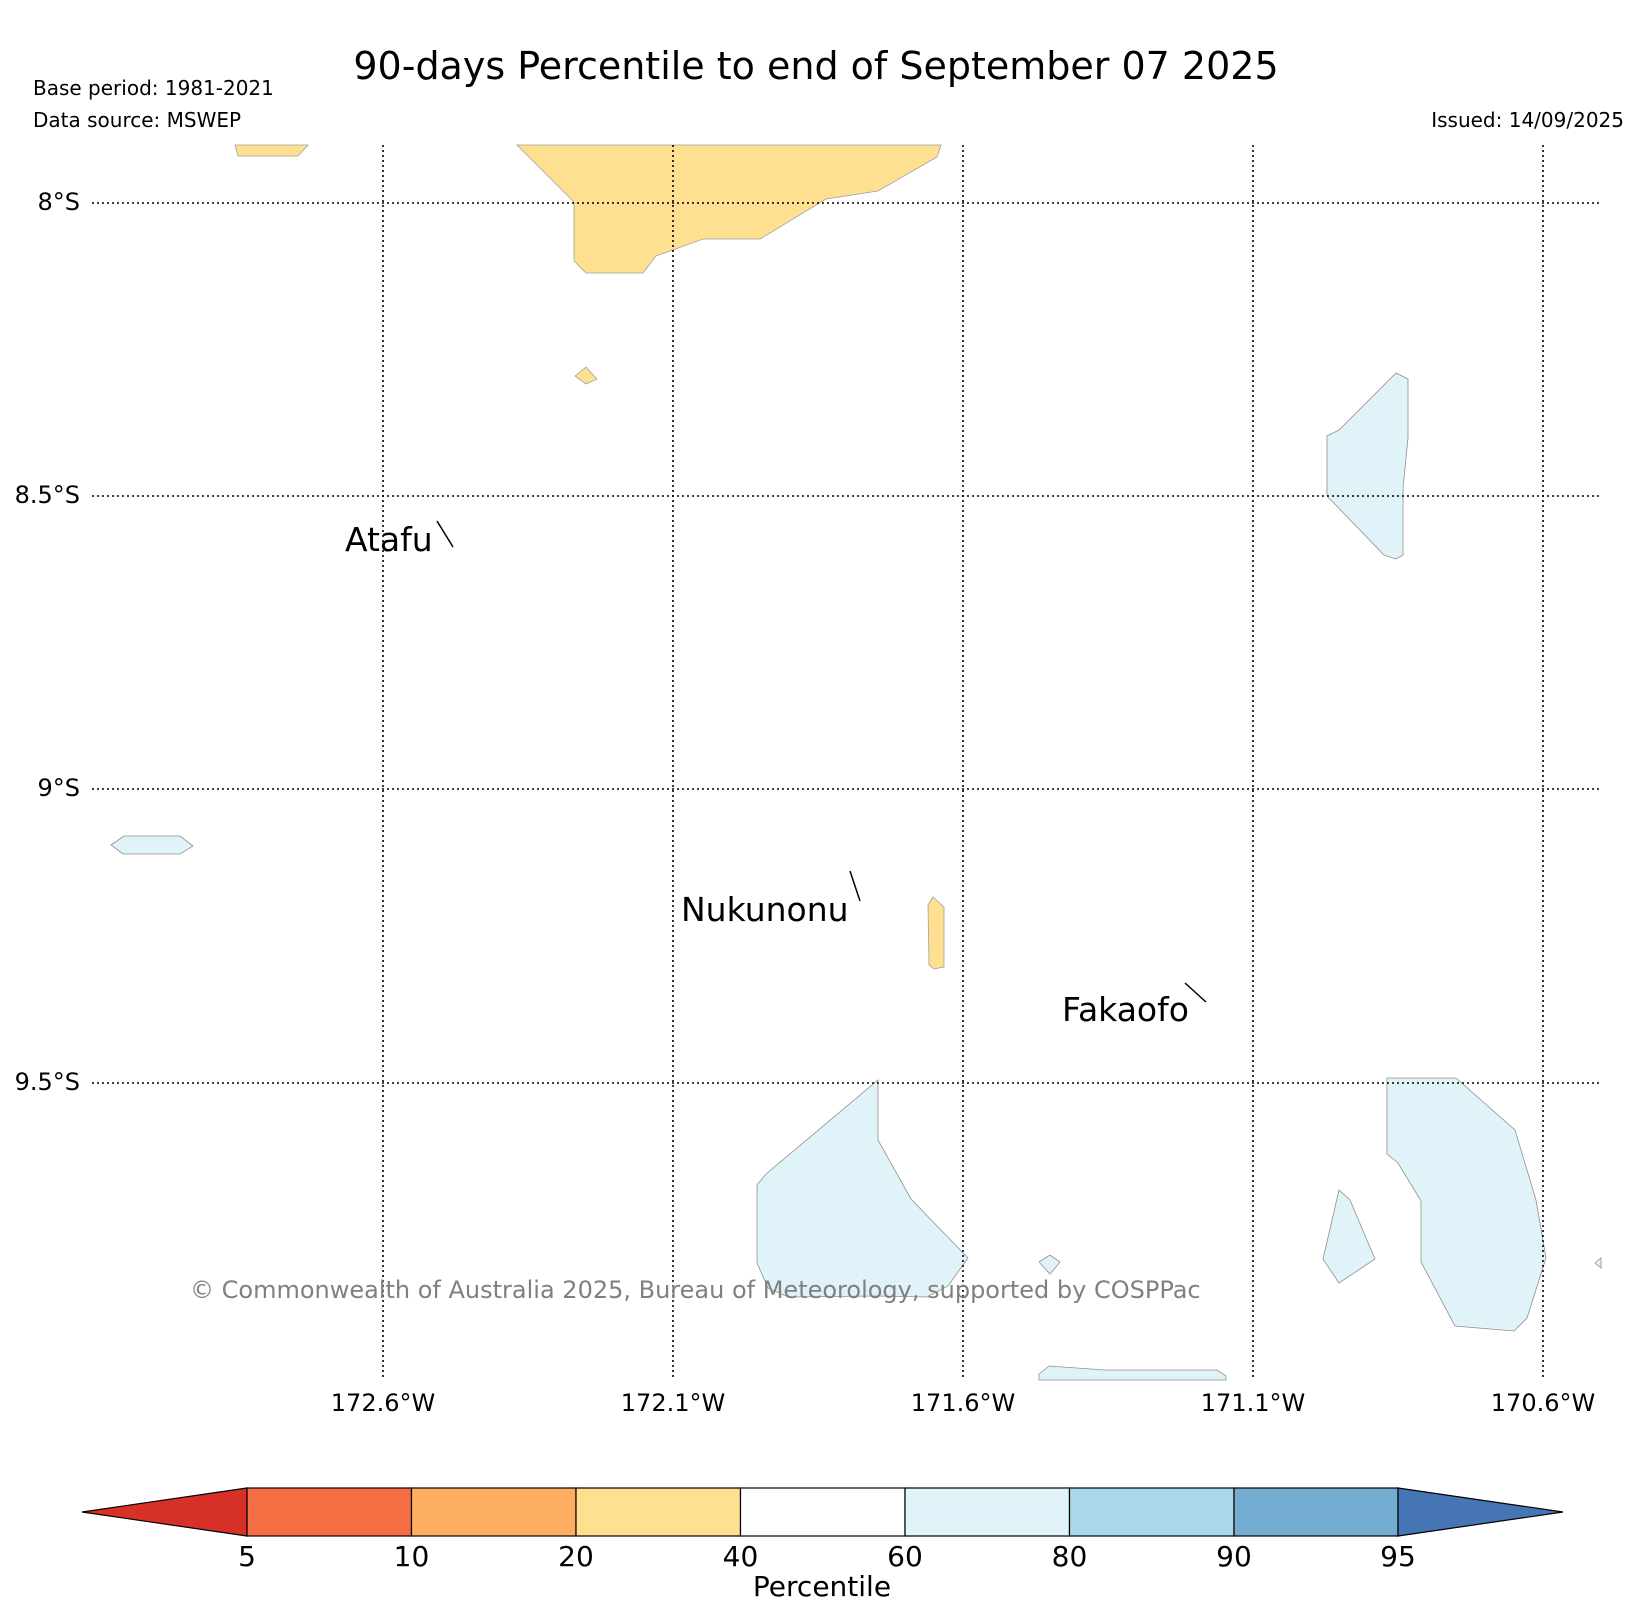 This screenshot has width=1632, height=1609. Describe the element at coordinates (740, 1556) in the screenshot. I see `colorbar-tick: 40` at that location.